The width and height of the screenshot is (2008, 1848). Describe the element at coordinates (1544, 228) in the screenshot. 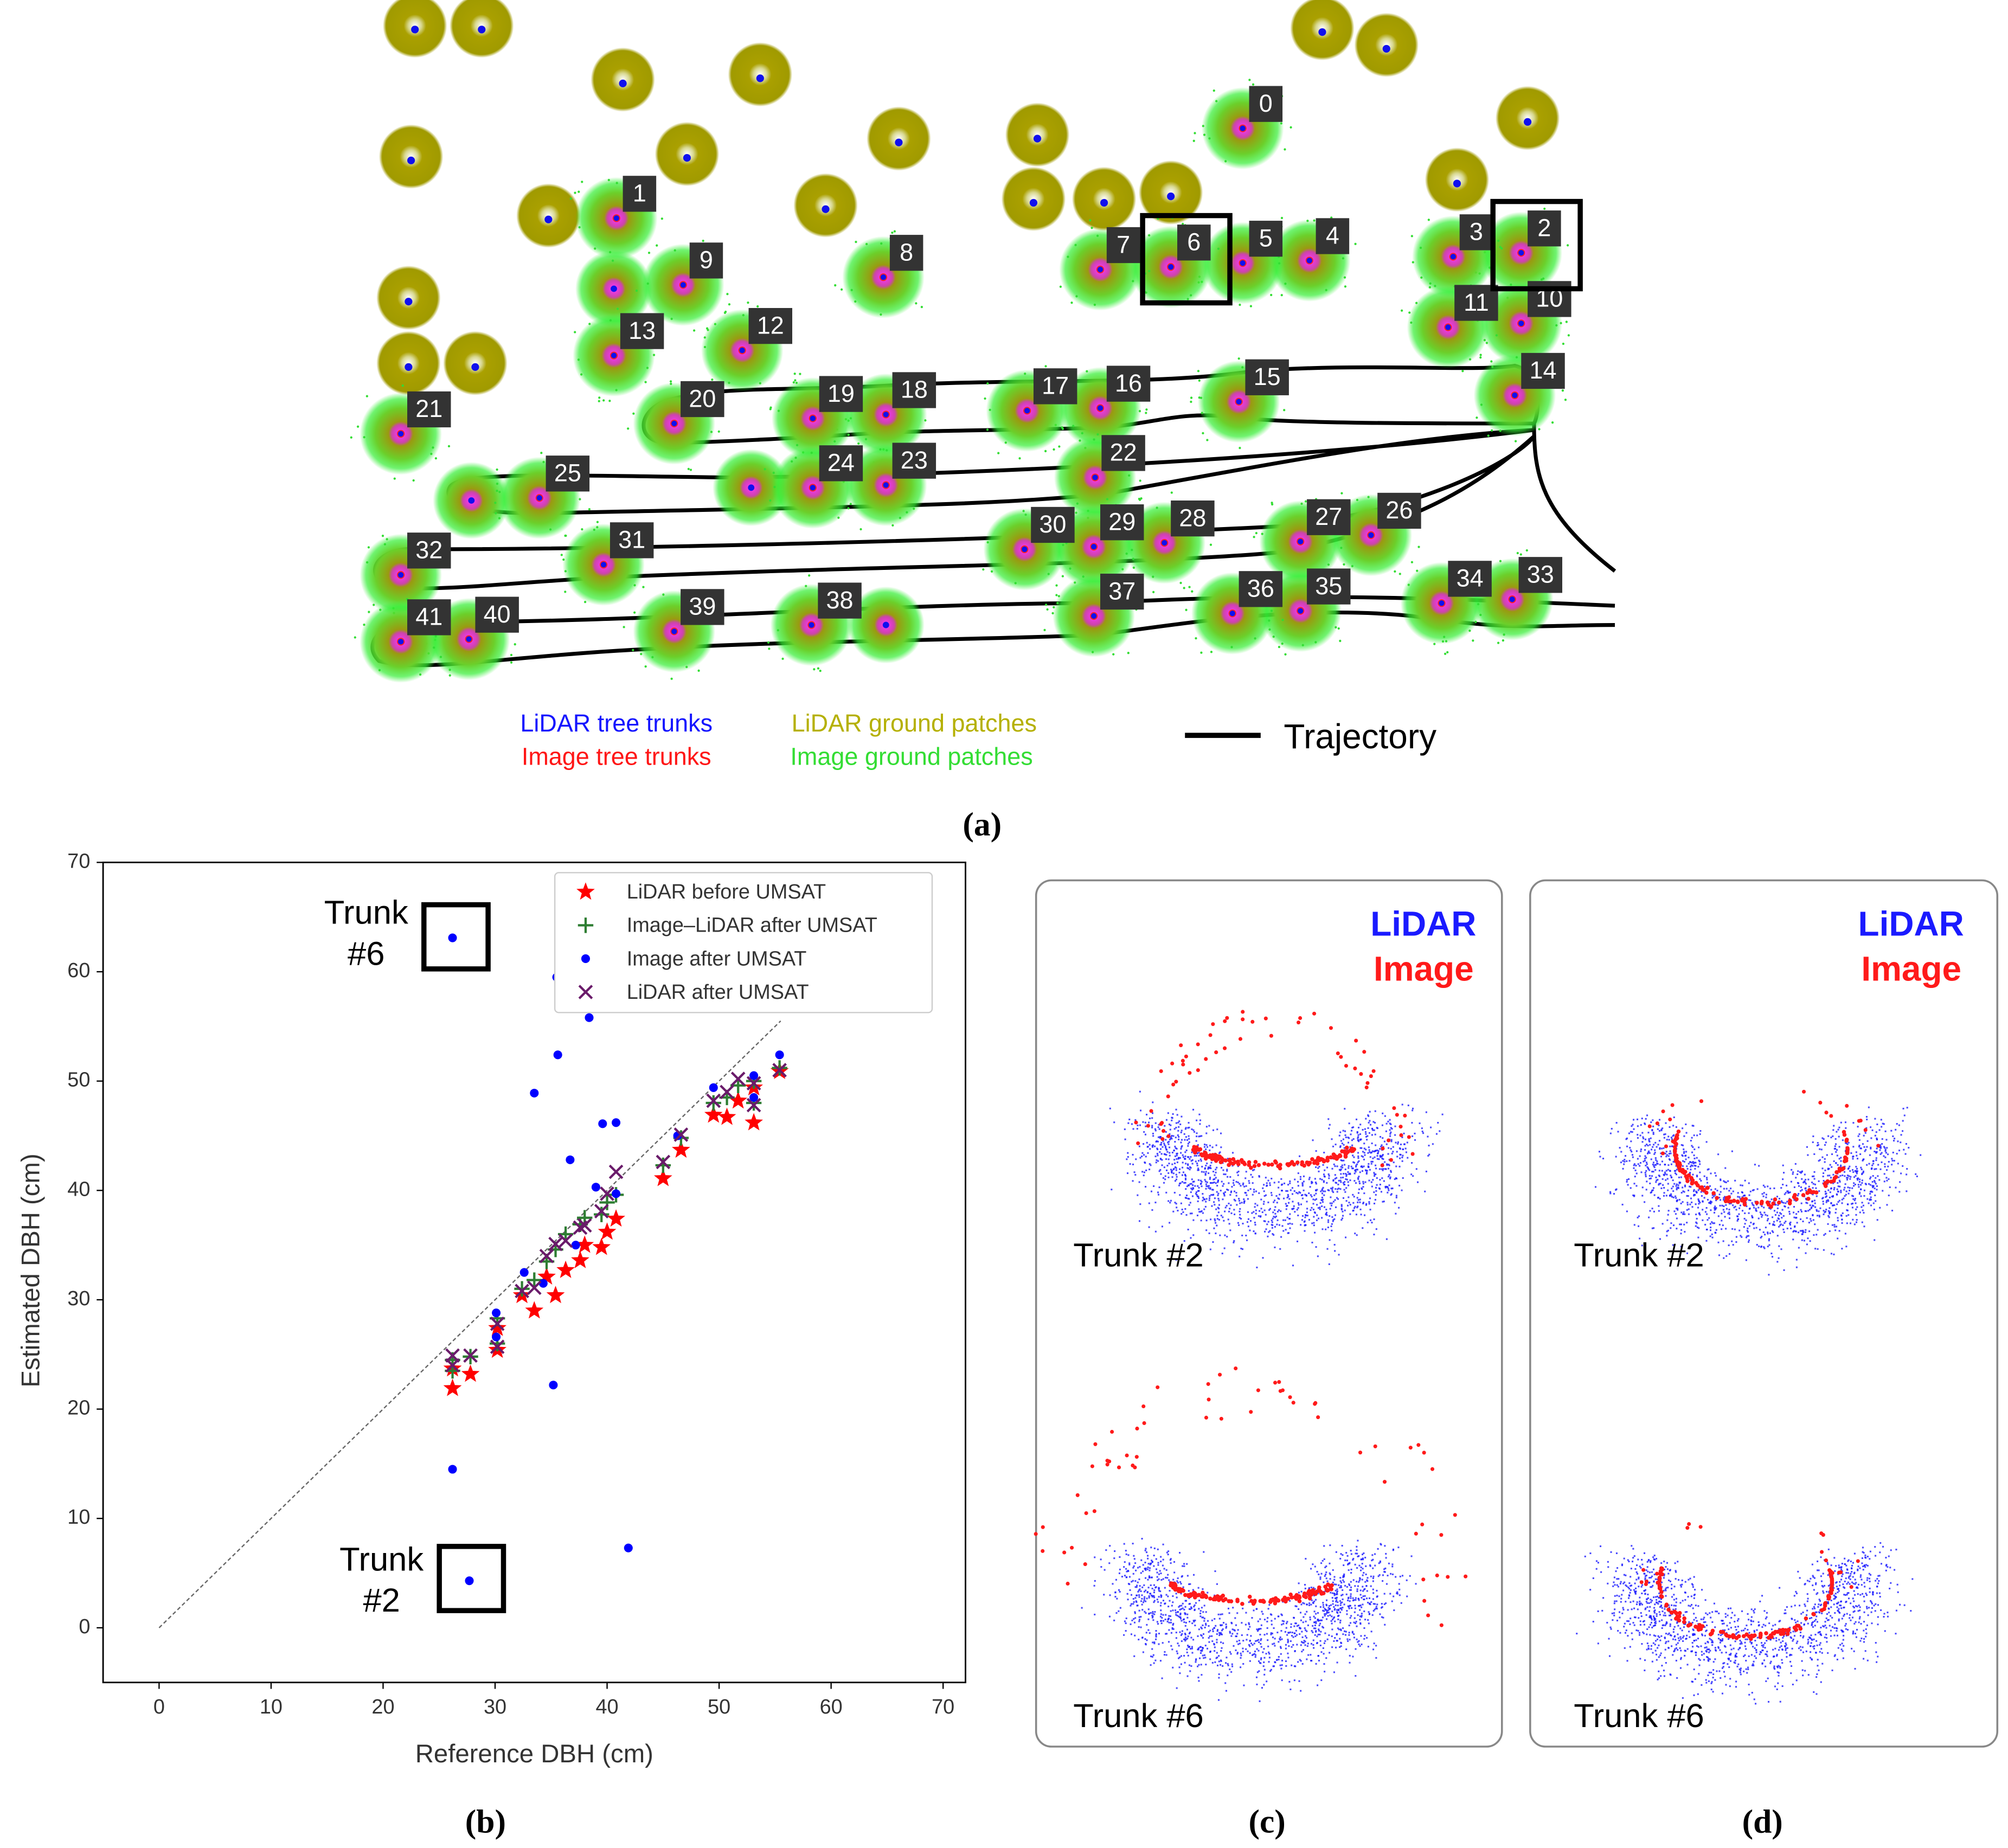

I see `tree-label: 2` at that location.